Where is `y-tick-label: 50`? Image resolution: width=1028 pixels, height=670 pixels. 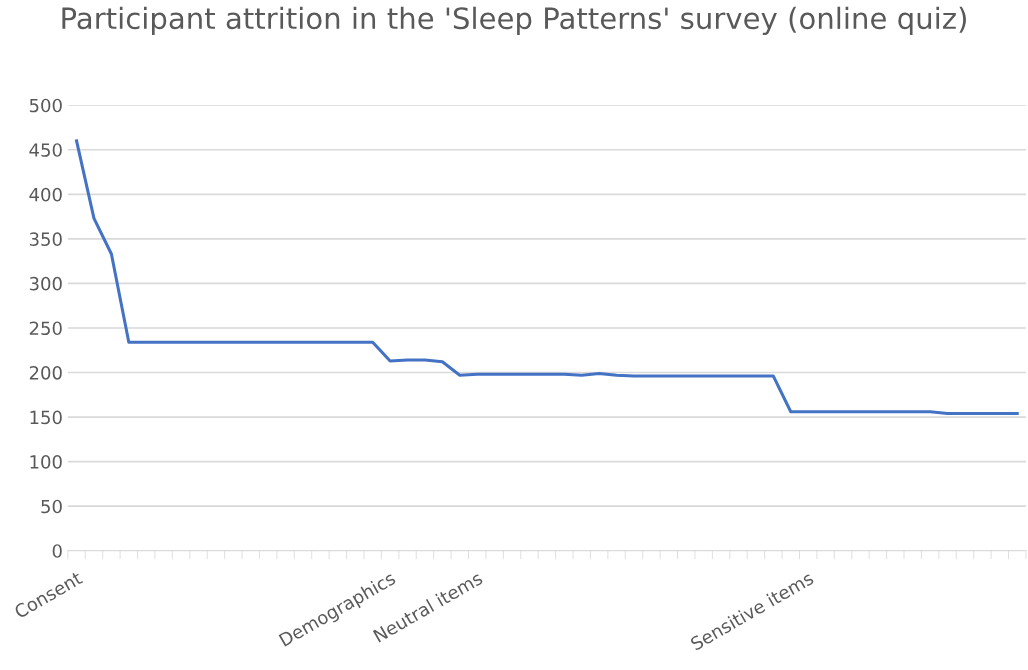
y-tick-label: 50 is located at coordinates (51, 506).